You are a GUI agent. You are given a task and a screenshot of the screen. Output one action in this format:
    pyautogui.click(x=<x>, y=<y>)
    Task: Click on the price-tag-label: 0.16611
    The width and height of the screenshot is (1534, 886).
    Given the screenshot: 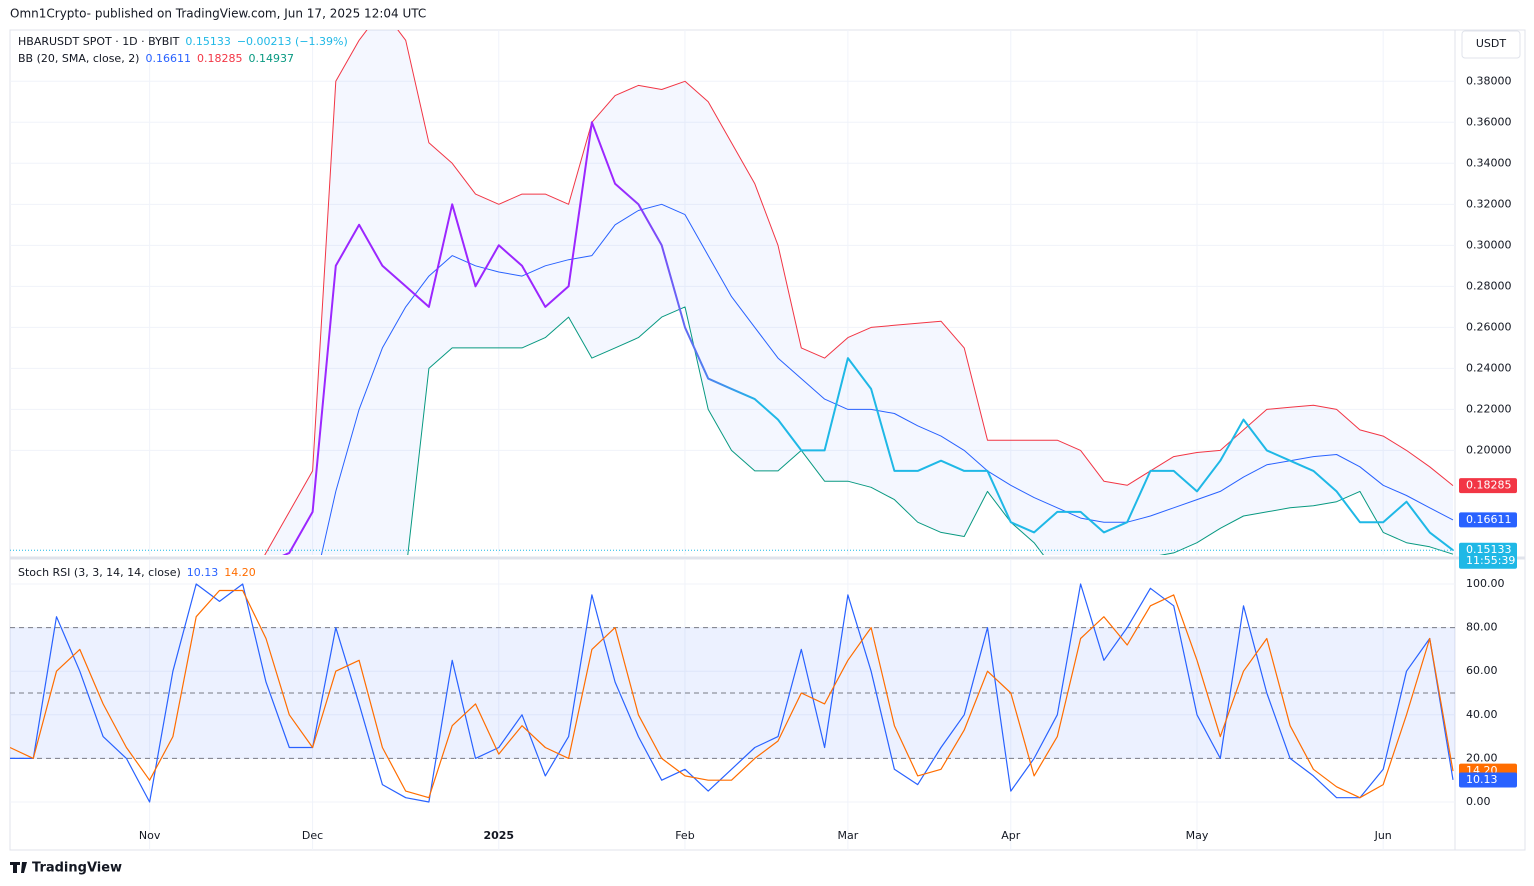 What is the action you would take?
    pyautogui.click(x=1489, y=519)
    